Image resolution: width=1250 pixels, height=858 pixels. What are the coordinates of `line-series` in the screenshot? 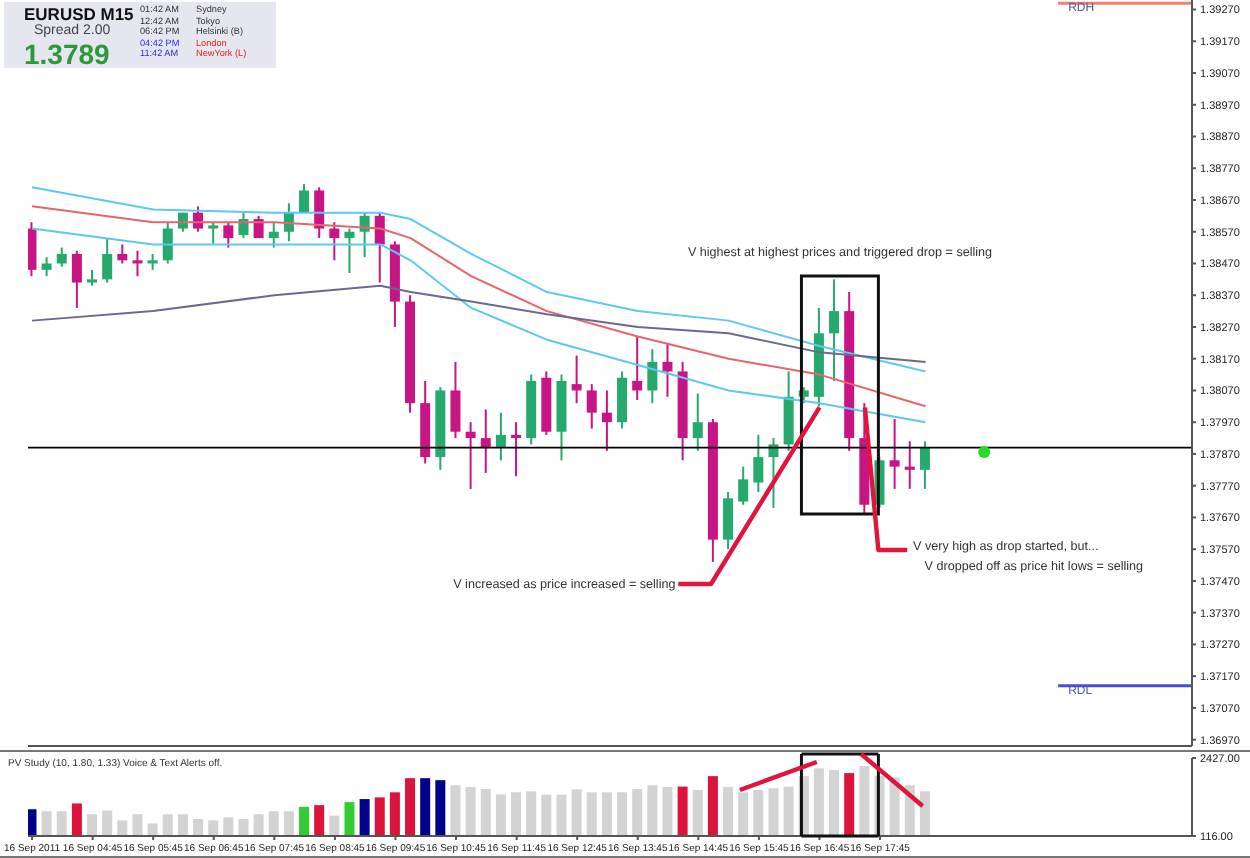 It's located at (479, 323).